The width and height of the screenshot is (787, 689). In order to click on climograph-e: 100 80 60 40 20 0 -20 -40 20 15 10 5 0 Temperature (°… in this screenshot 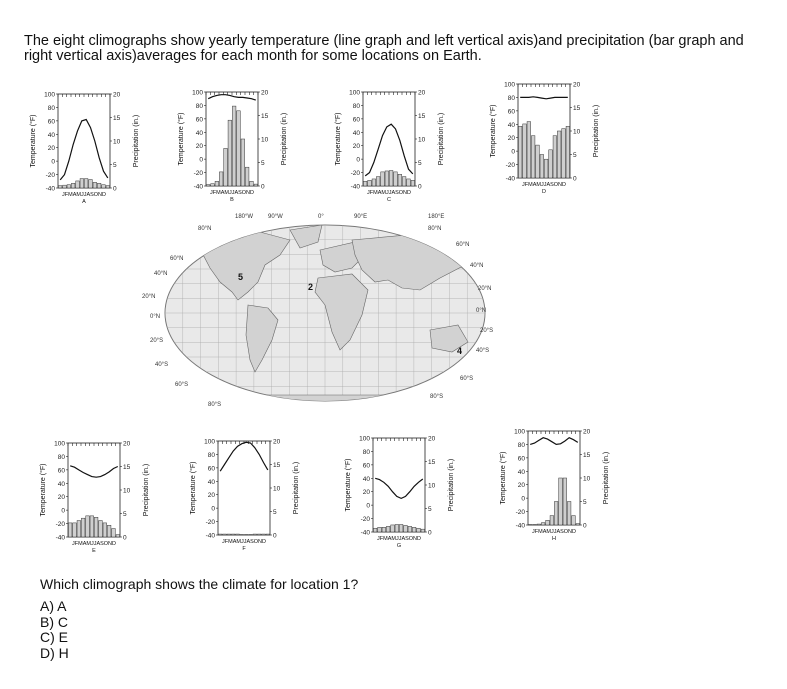, I will do `click(96, 501)`.